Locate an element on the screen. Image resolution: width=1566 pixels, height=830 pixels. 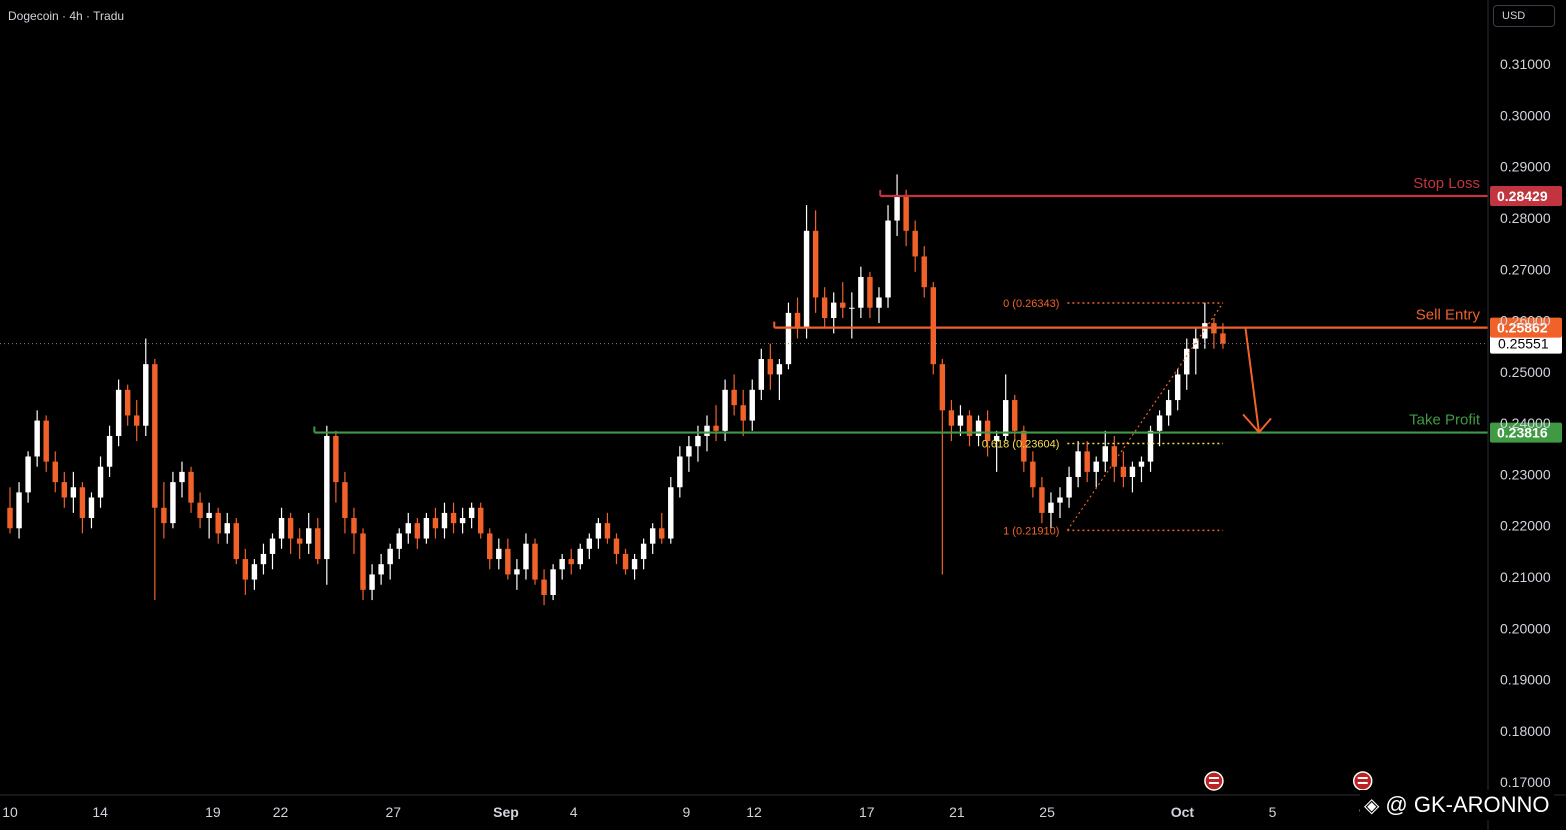
take-profit-badge is located at coordinates (1526, 432).